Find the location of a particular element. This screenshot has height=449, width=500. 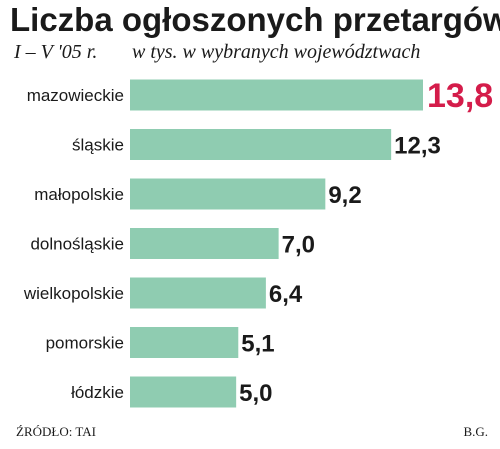

value-label: 9,2 is located at coordinates (344, 195).